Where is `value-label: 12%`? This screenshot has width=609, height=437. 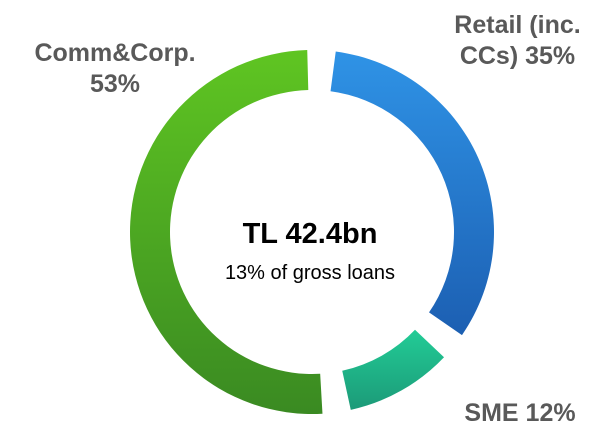
value-label: 12% is located at coordinates (550, 413).